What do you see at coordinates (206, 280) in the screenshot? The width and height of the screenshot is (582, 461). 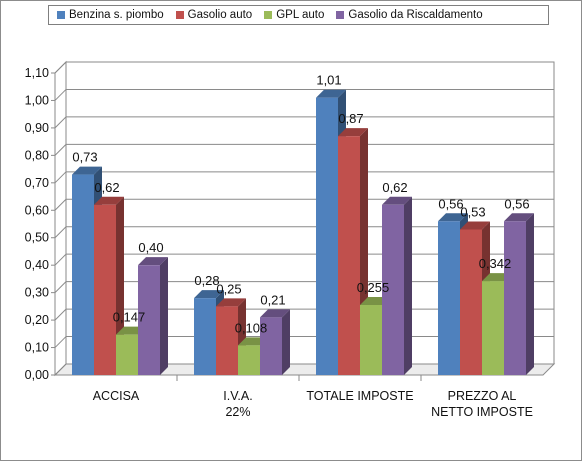 I see `data-label: 0,28` at bounding box center [206, 280].